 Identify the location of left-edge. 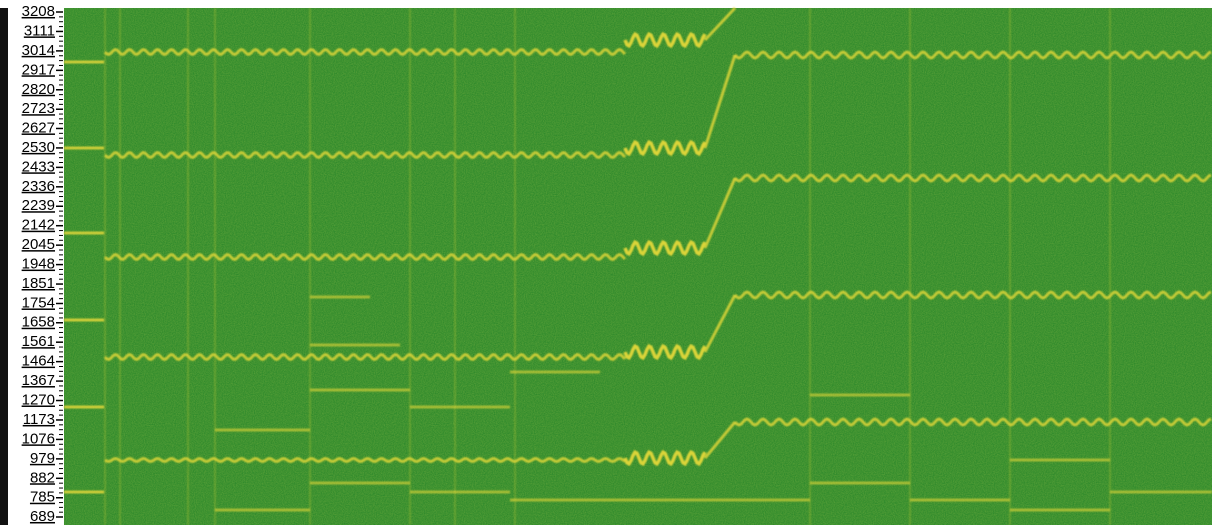
(4, 266).